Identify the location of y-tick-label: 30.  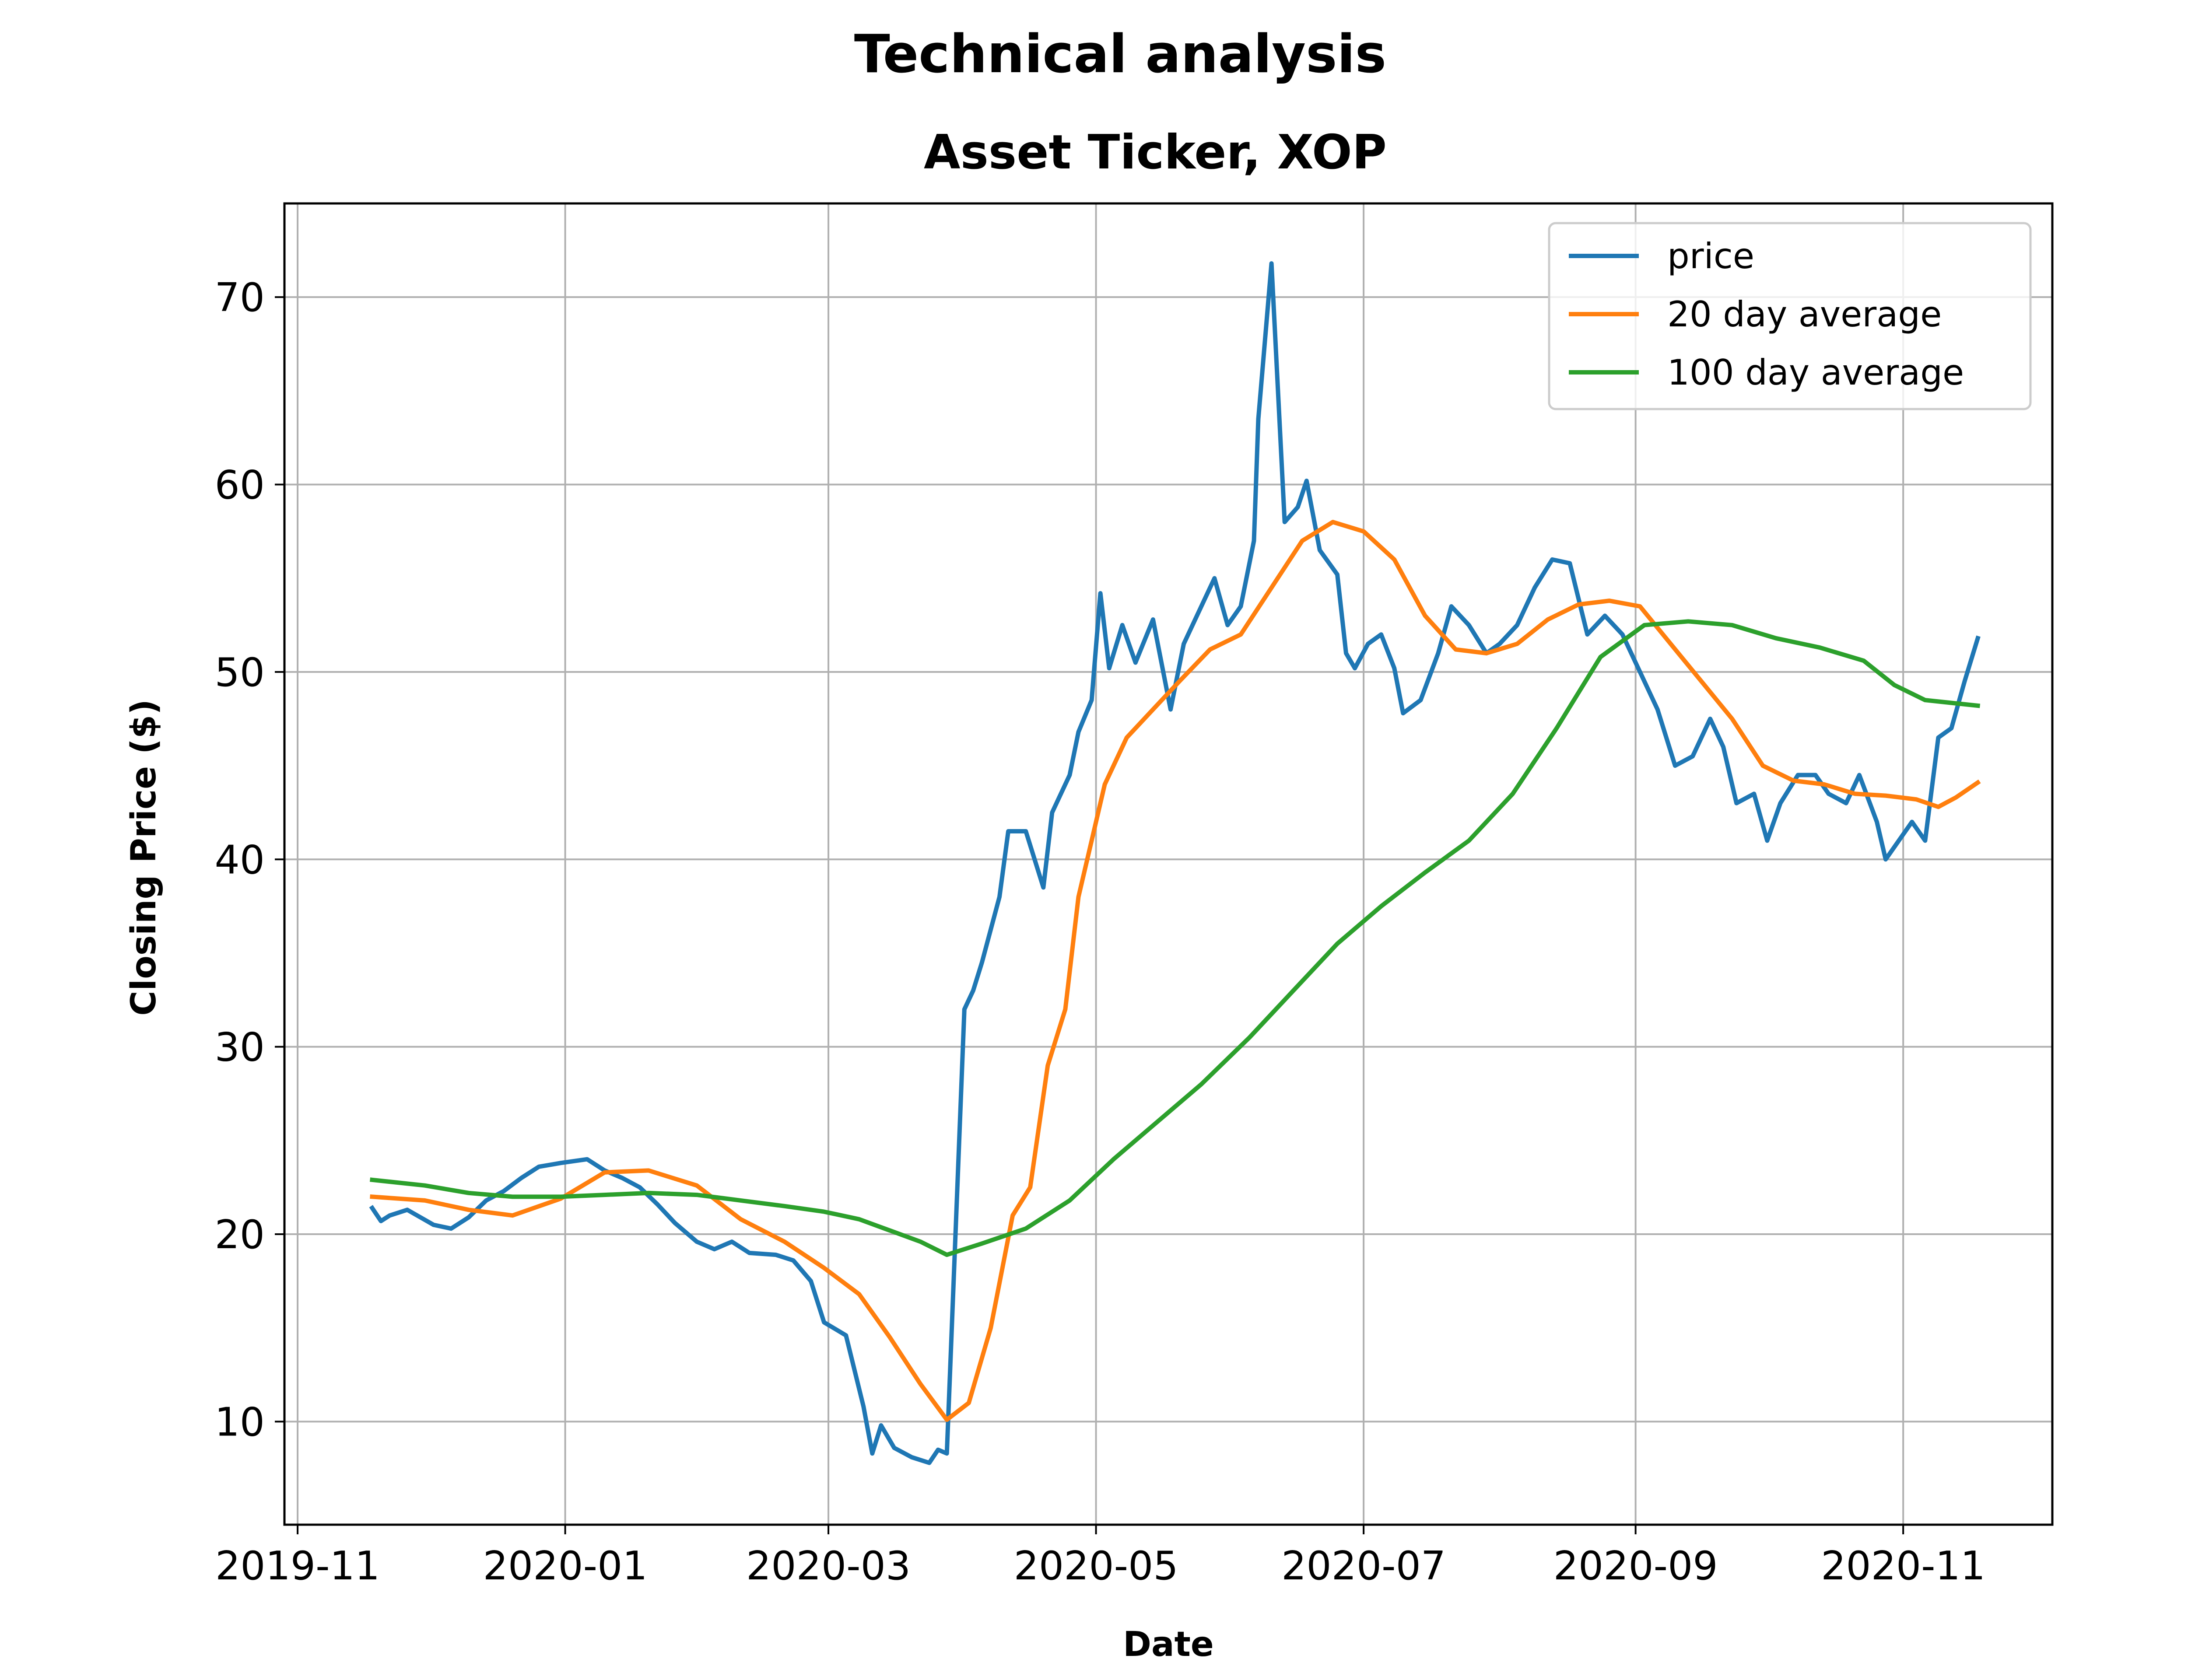
(240, 1048).